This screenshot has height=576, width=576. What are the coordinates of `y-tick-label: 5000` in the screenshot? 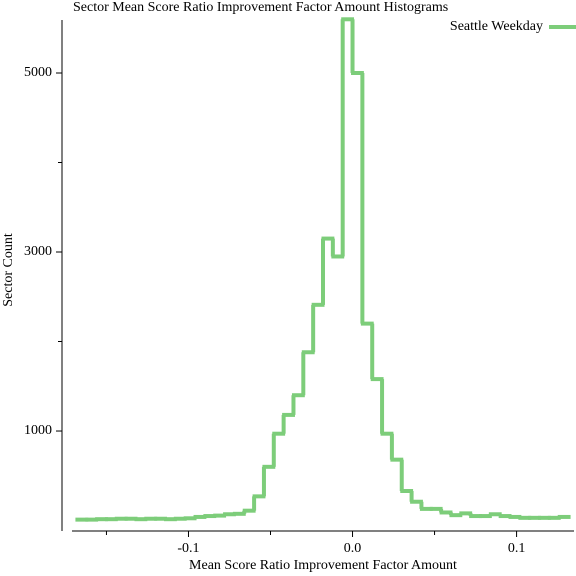 It's located at (38, 72).